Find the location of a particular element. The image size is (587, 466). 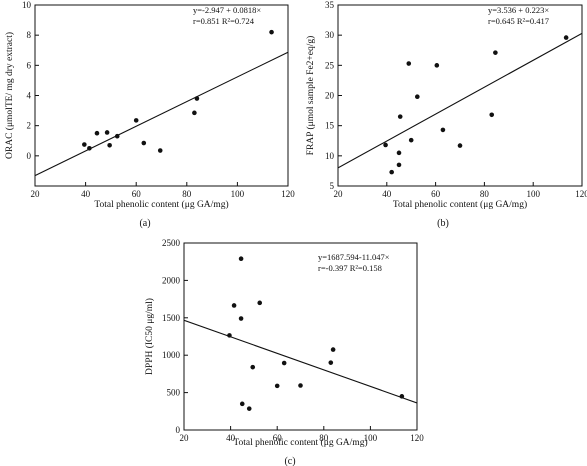

y-tick-label: 2500 is located at coordinates (171, 243).